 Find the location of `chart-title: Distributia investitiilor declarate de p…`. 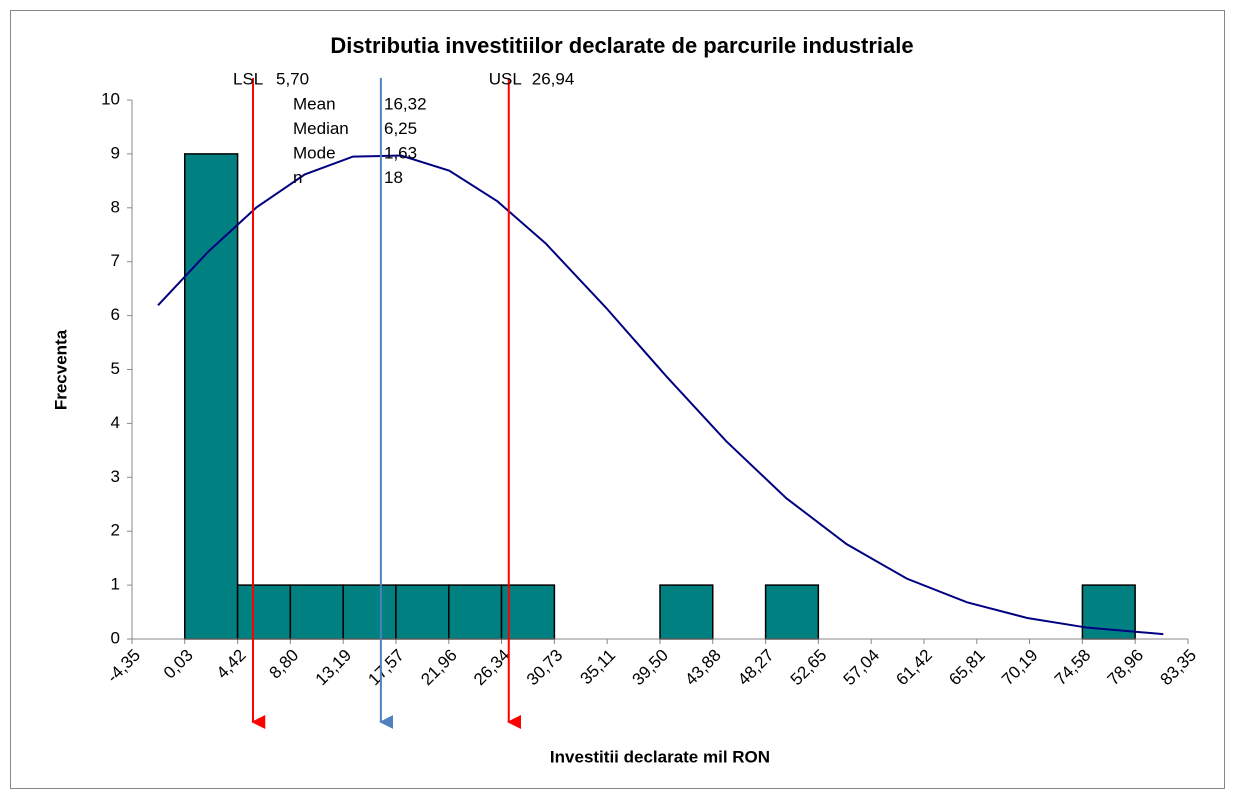

chart-title: Distributia investitiilor declarate de p… is located at coordinates (621, 45).